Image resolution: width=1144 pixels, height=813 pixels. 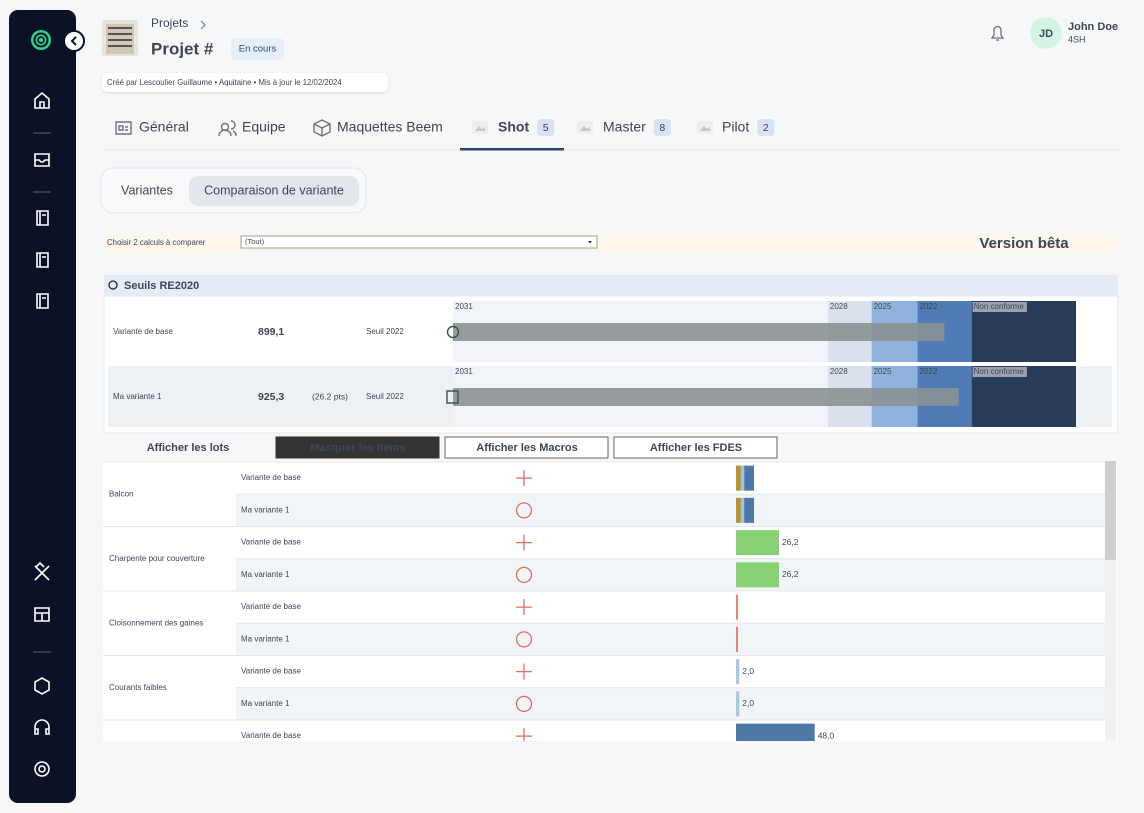 I want to click on layout-icon, so click(x=42, y=614).